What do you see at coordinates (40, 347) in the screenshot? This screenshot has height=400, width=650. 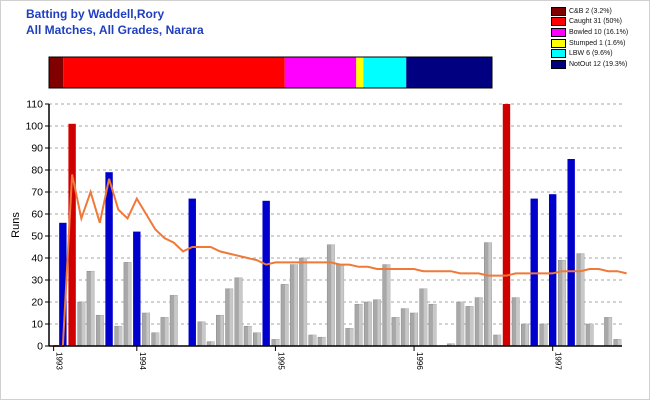 I see `y-tick-label: 0` at bounding box center [40, 347].